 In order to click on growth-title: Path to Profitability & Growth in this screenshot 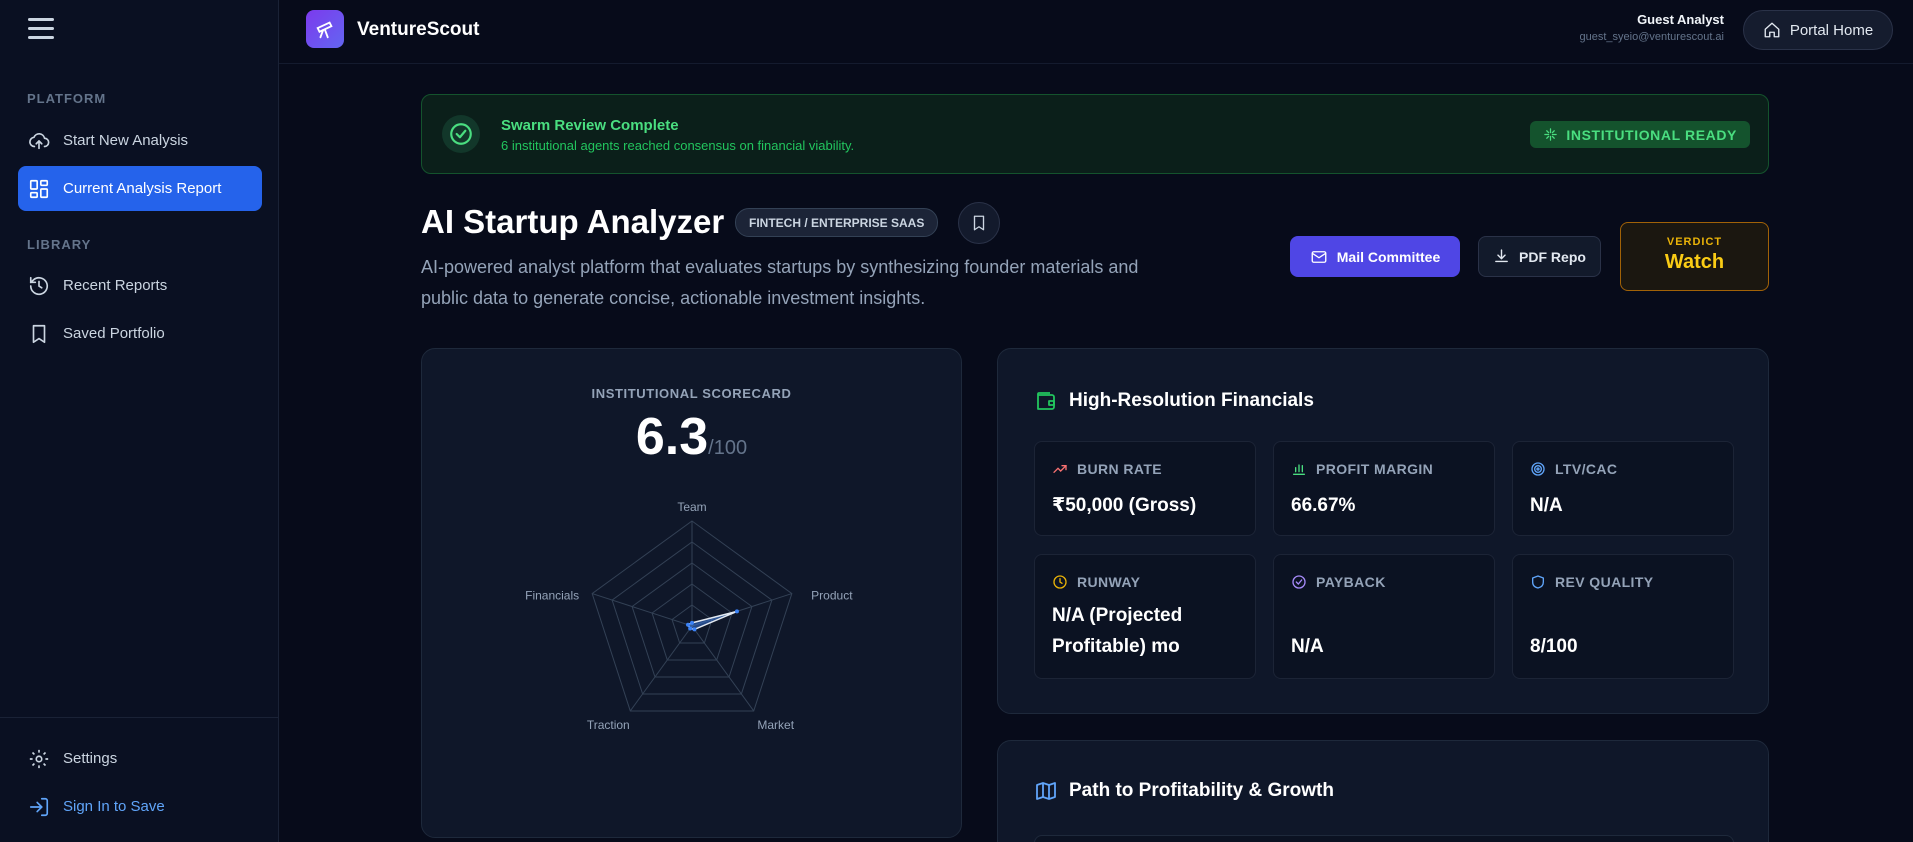, I will do `click(1201, 790)`.